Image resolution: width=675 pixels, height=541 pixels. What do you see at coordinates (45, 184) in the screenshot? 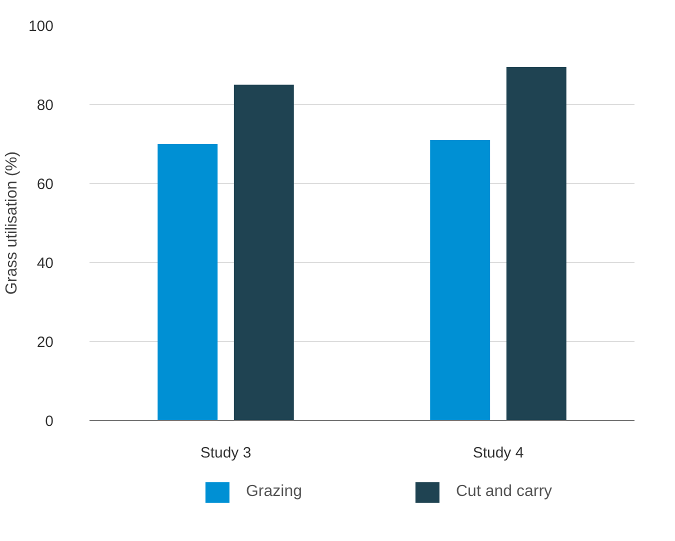
I see `y-tick-label: 60` at bounding box center [45, 184].